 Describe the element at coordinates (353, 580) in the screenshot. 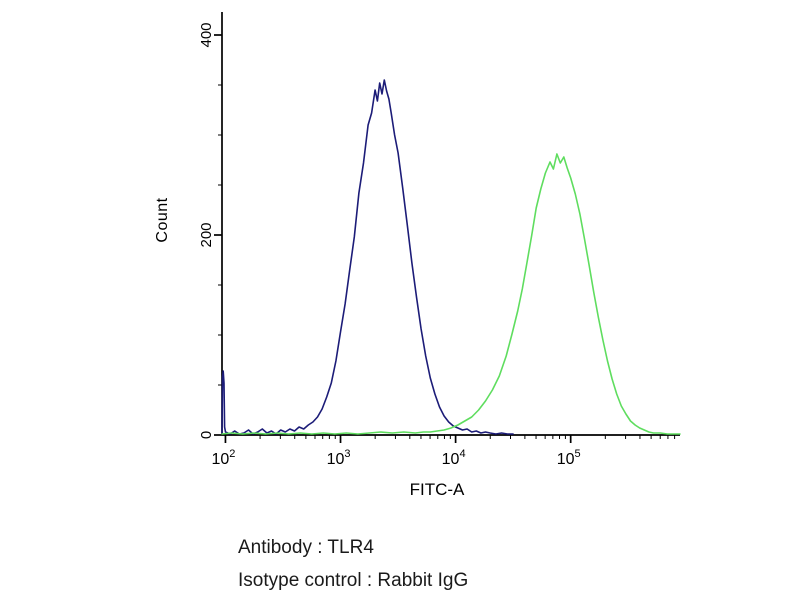

I see `isotype-control-caption: Isotype control : Rabbit IgG` at that location.